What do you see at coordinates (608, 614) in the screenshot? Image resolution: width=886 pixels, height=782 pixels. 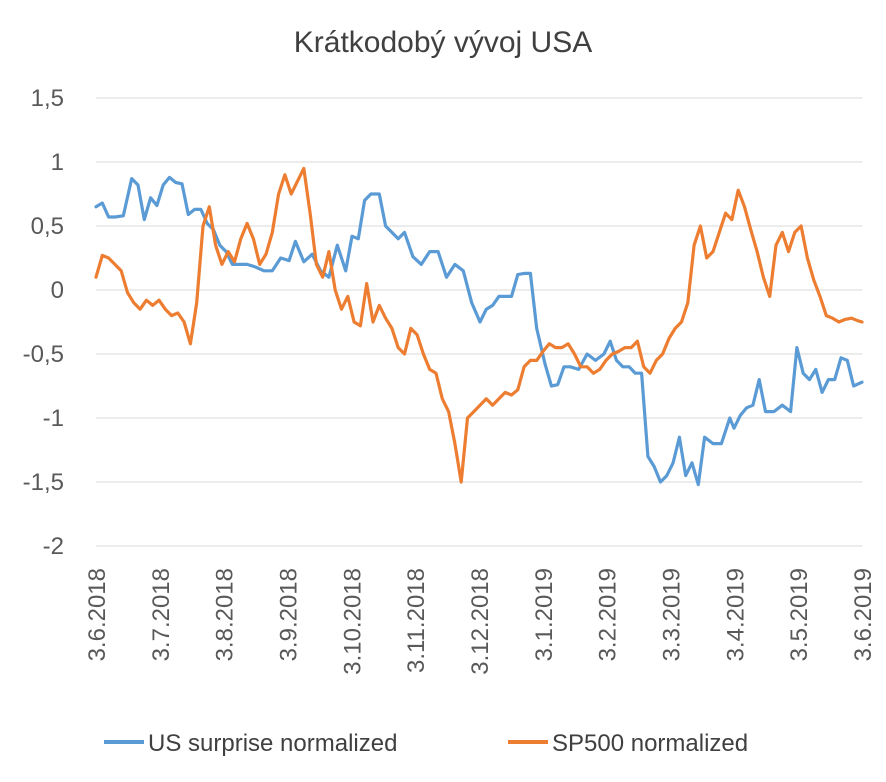 I see `x-tick-label: 3.2.2019` at bounding box center [608, 614].